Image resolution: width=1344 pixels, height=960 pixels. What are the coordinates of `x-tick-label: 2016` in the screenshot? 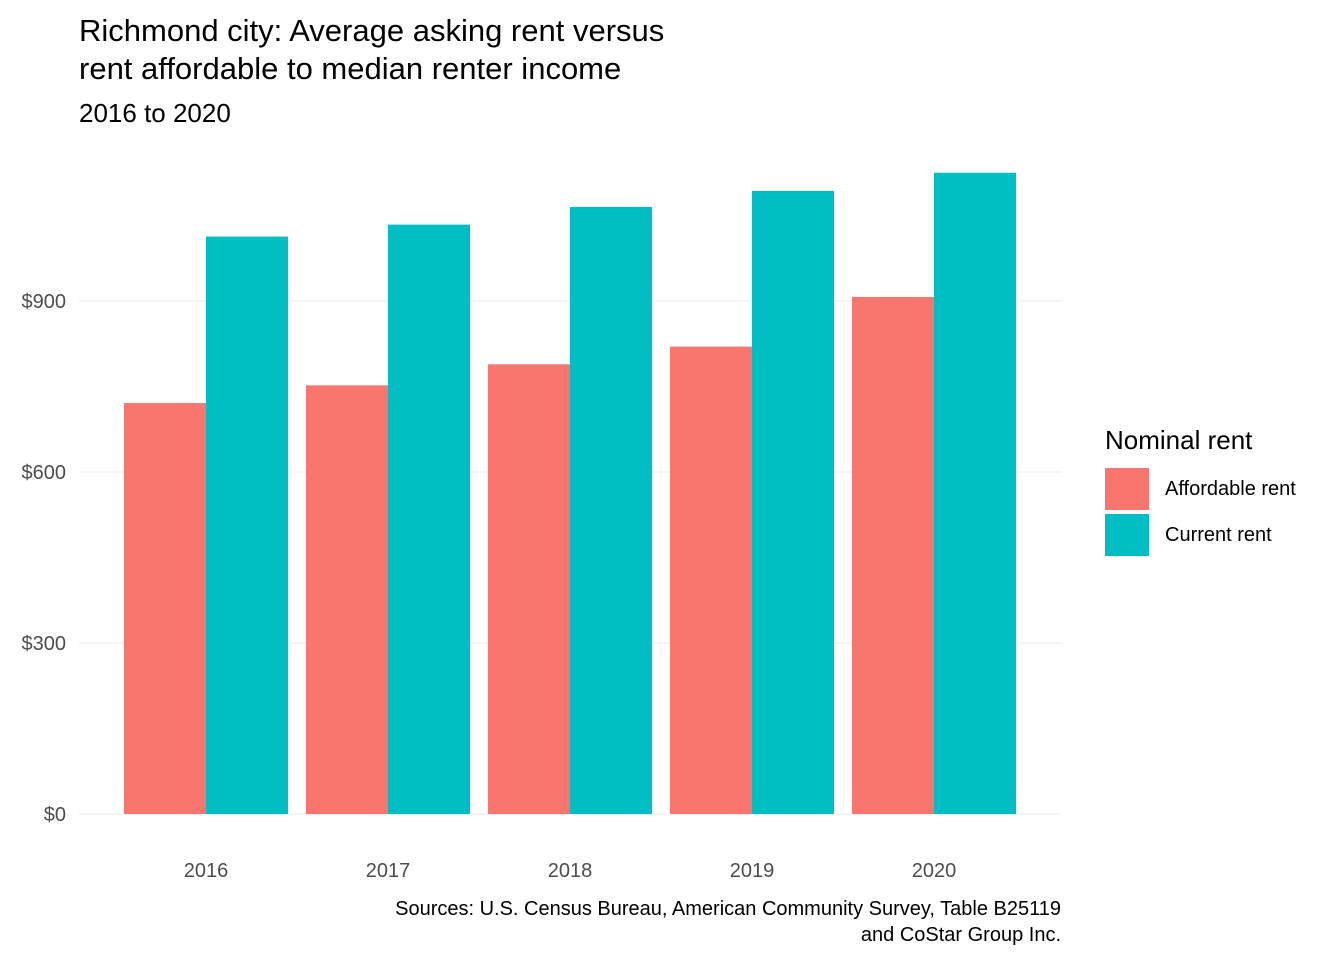 It's located at (206, 871).